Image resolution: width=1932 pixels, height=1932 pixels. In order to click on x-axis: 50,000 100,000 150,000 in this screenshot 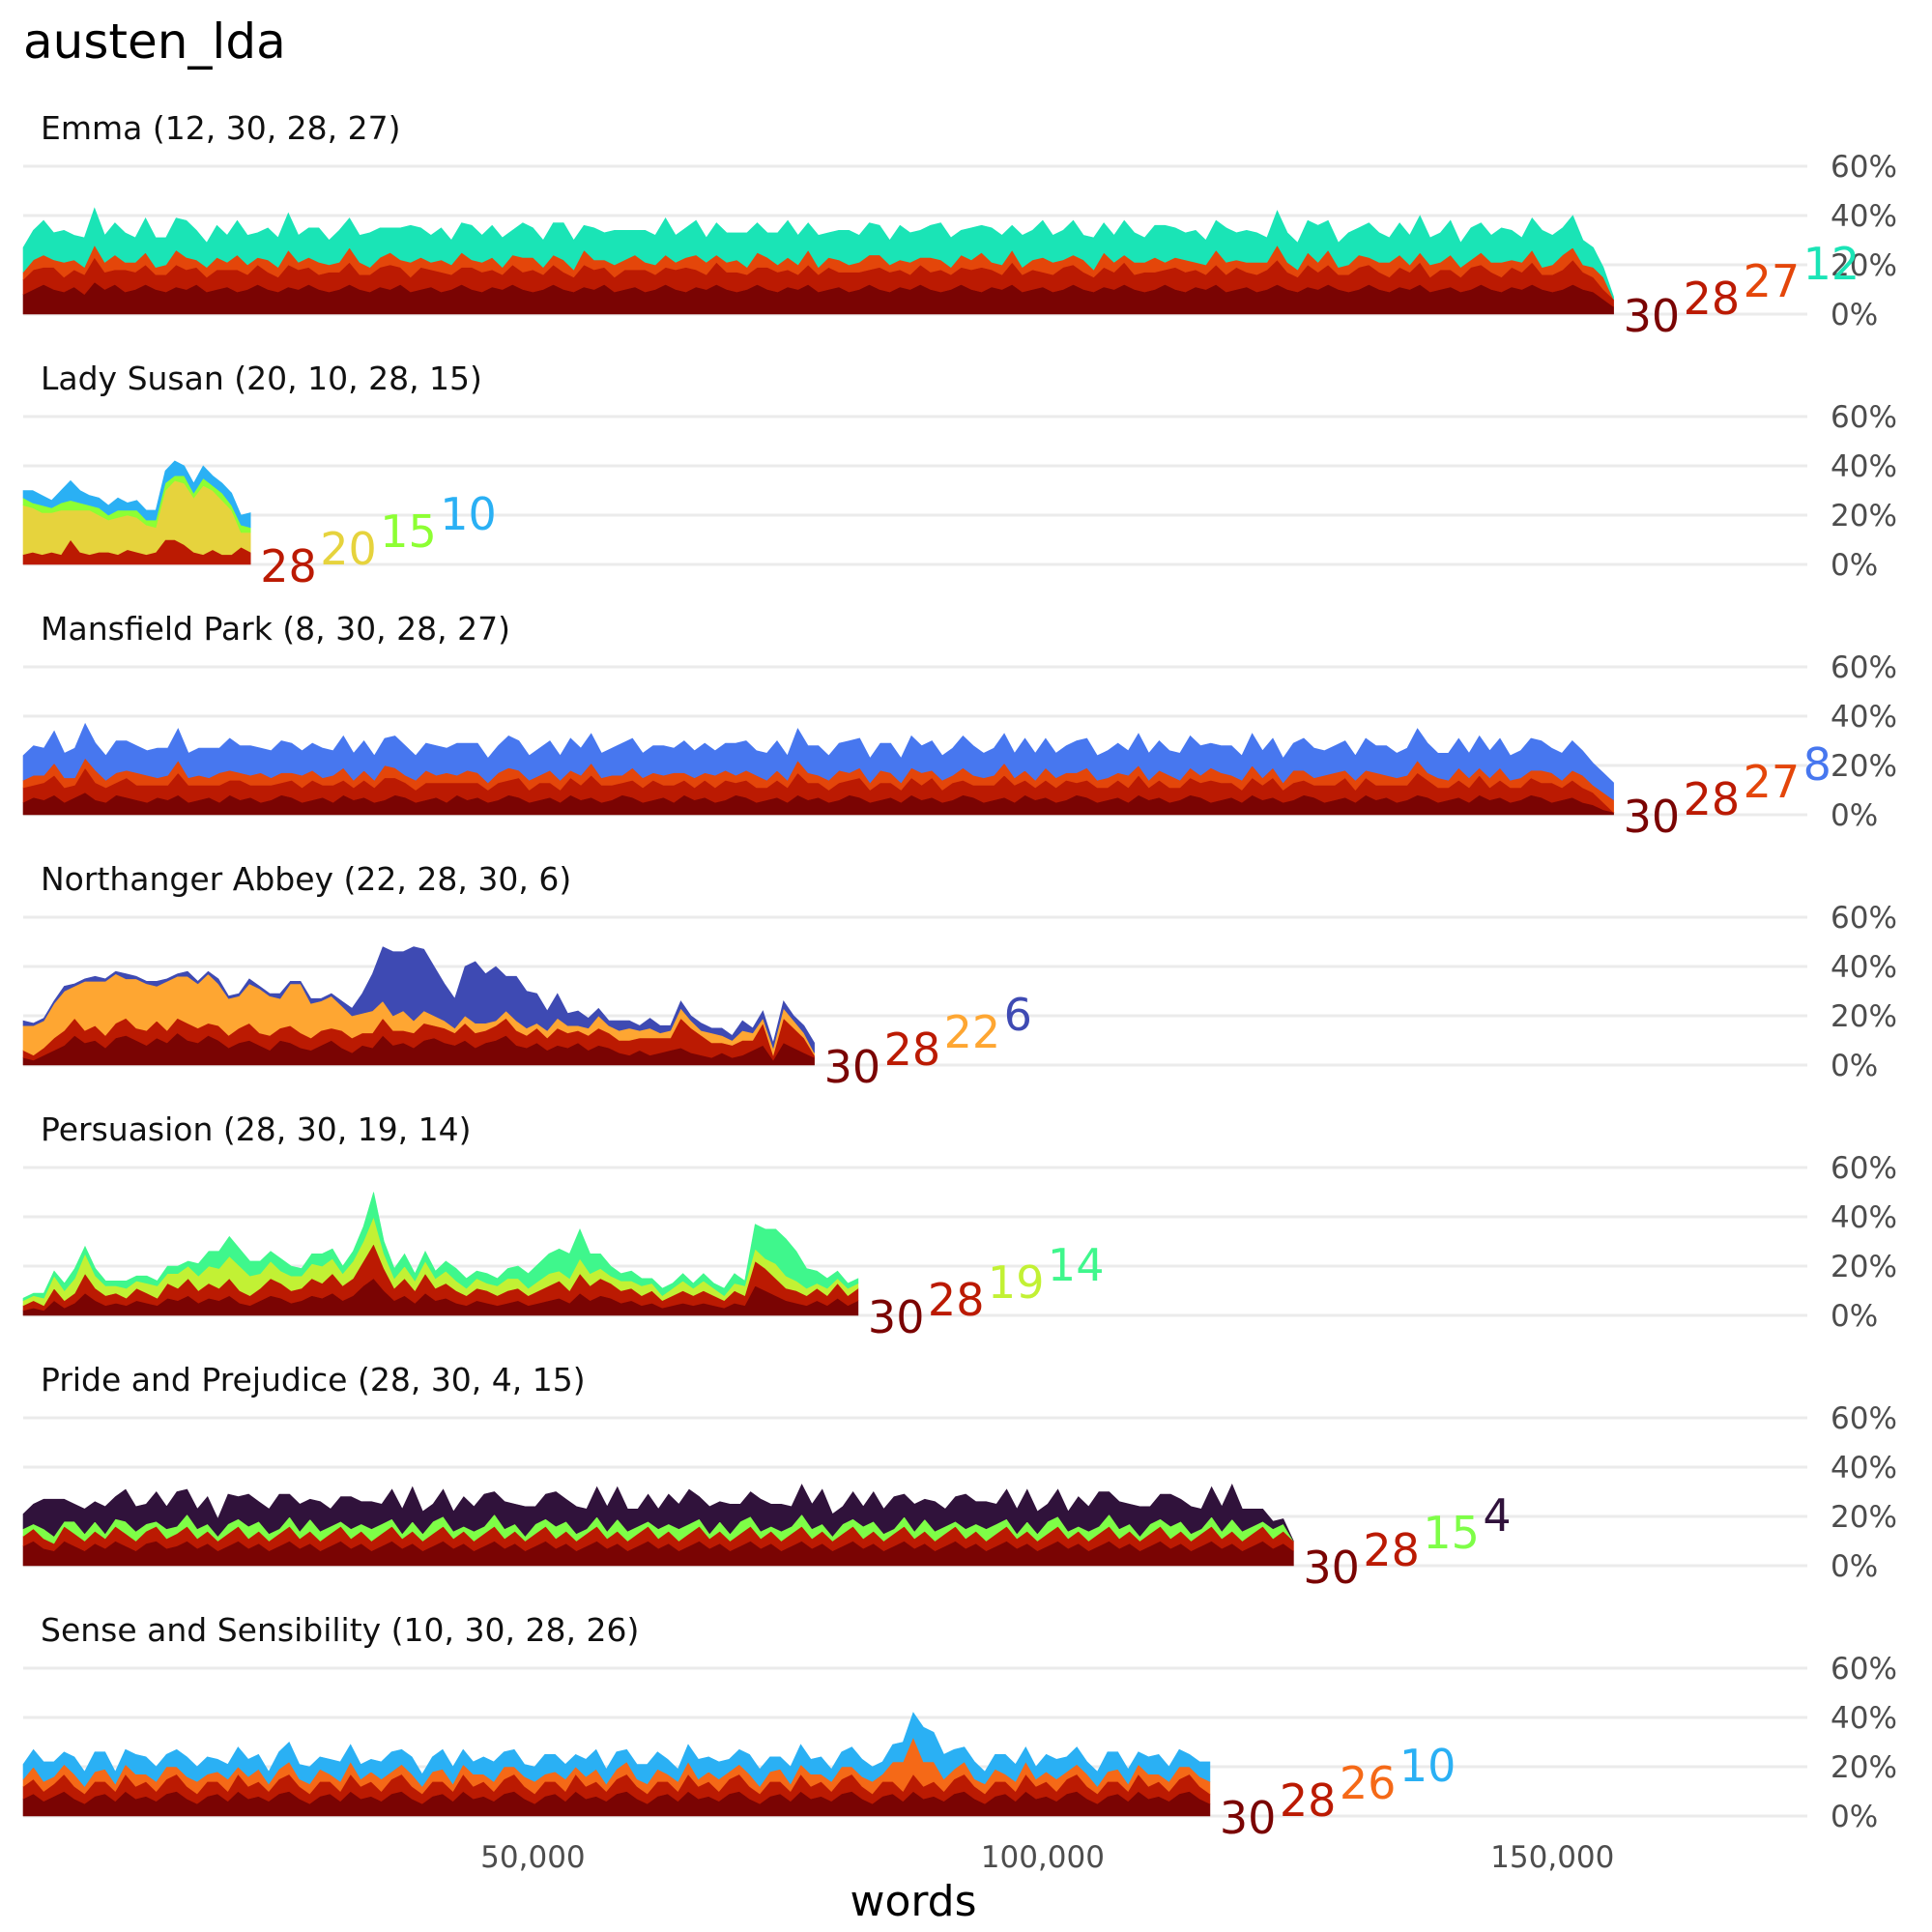, I will do `click(1047, 1858)`.